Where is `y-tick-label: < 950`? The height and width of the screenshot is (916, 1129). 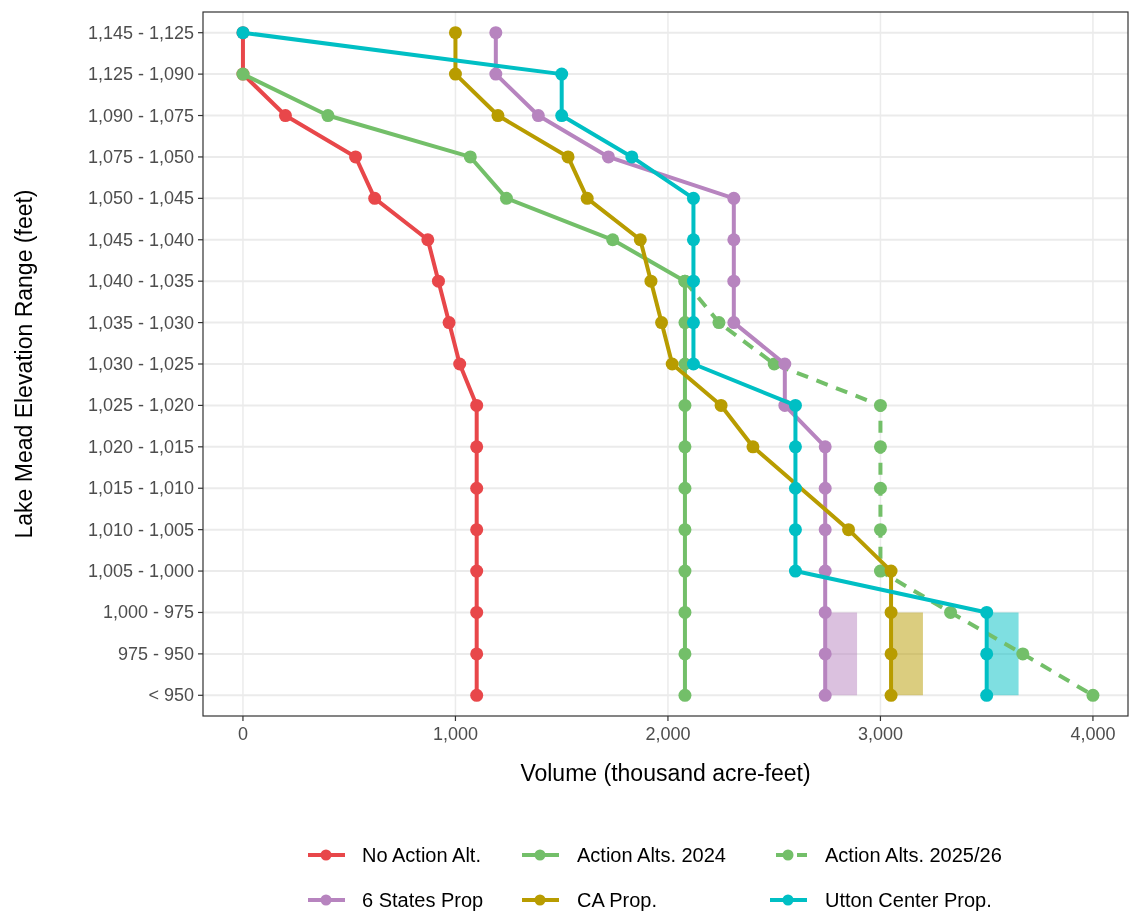
y-tick-label: < 950 is located at coordinates (171, 695).